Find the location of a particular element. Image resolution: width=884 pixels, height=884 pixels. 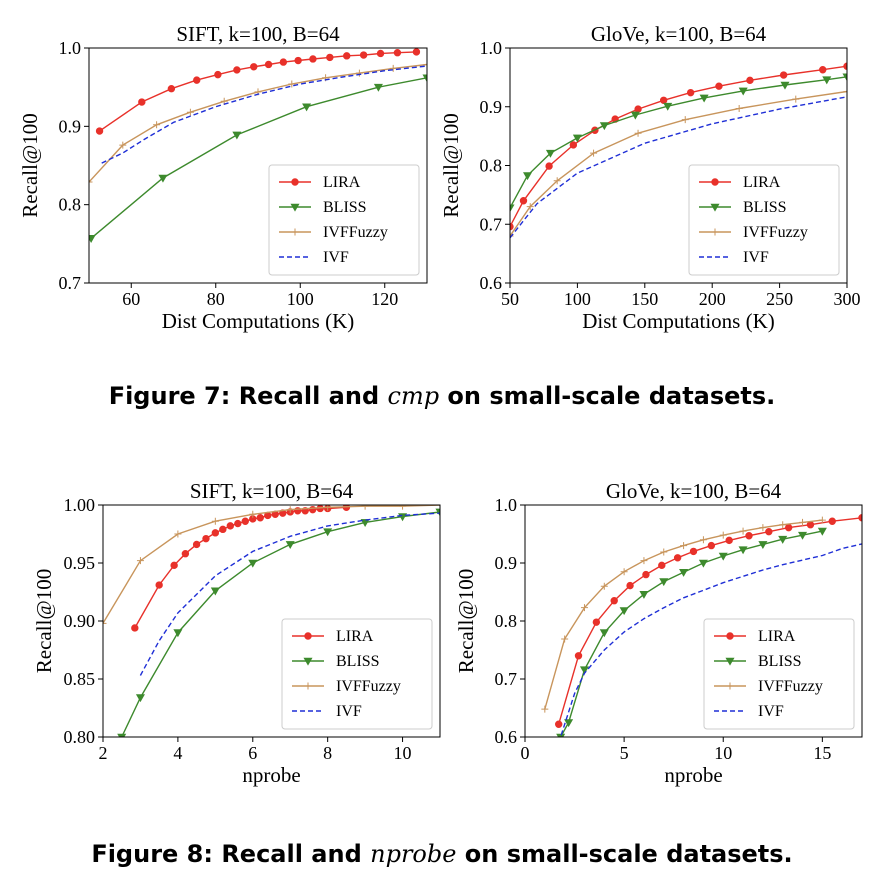

plot-area is located at coordinates (271, 621).